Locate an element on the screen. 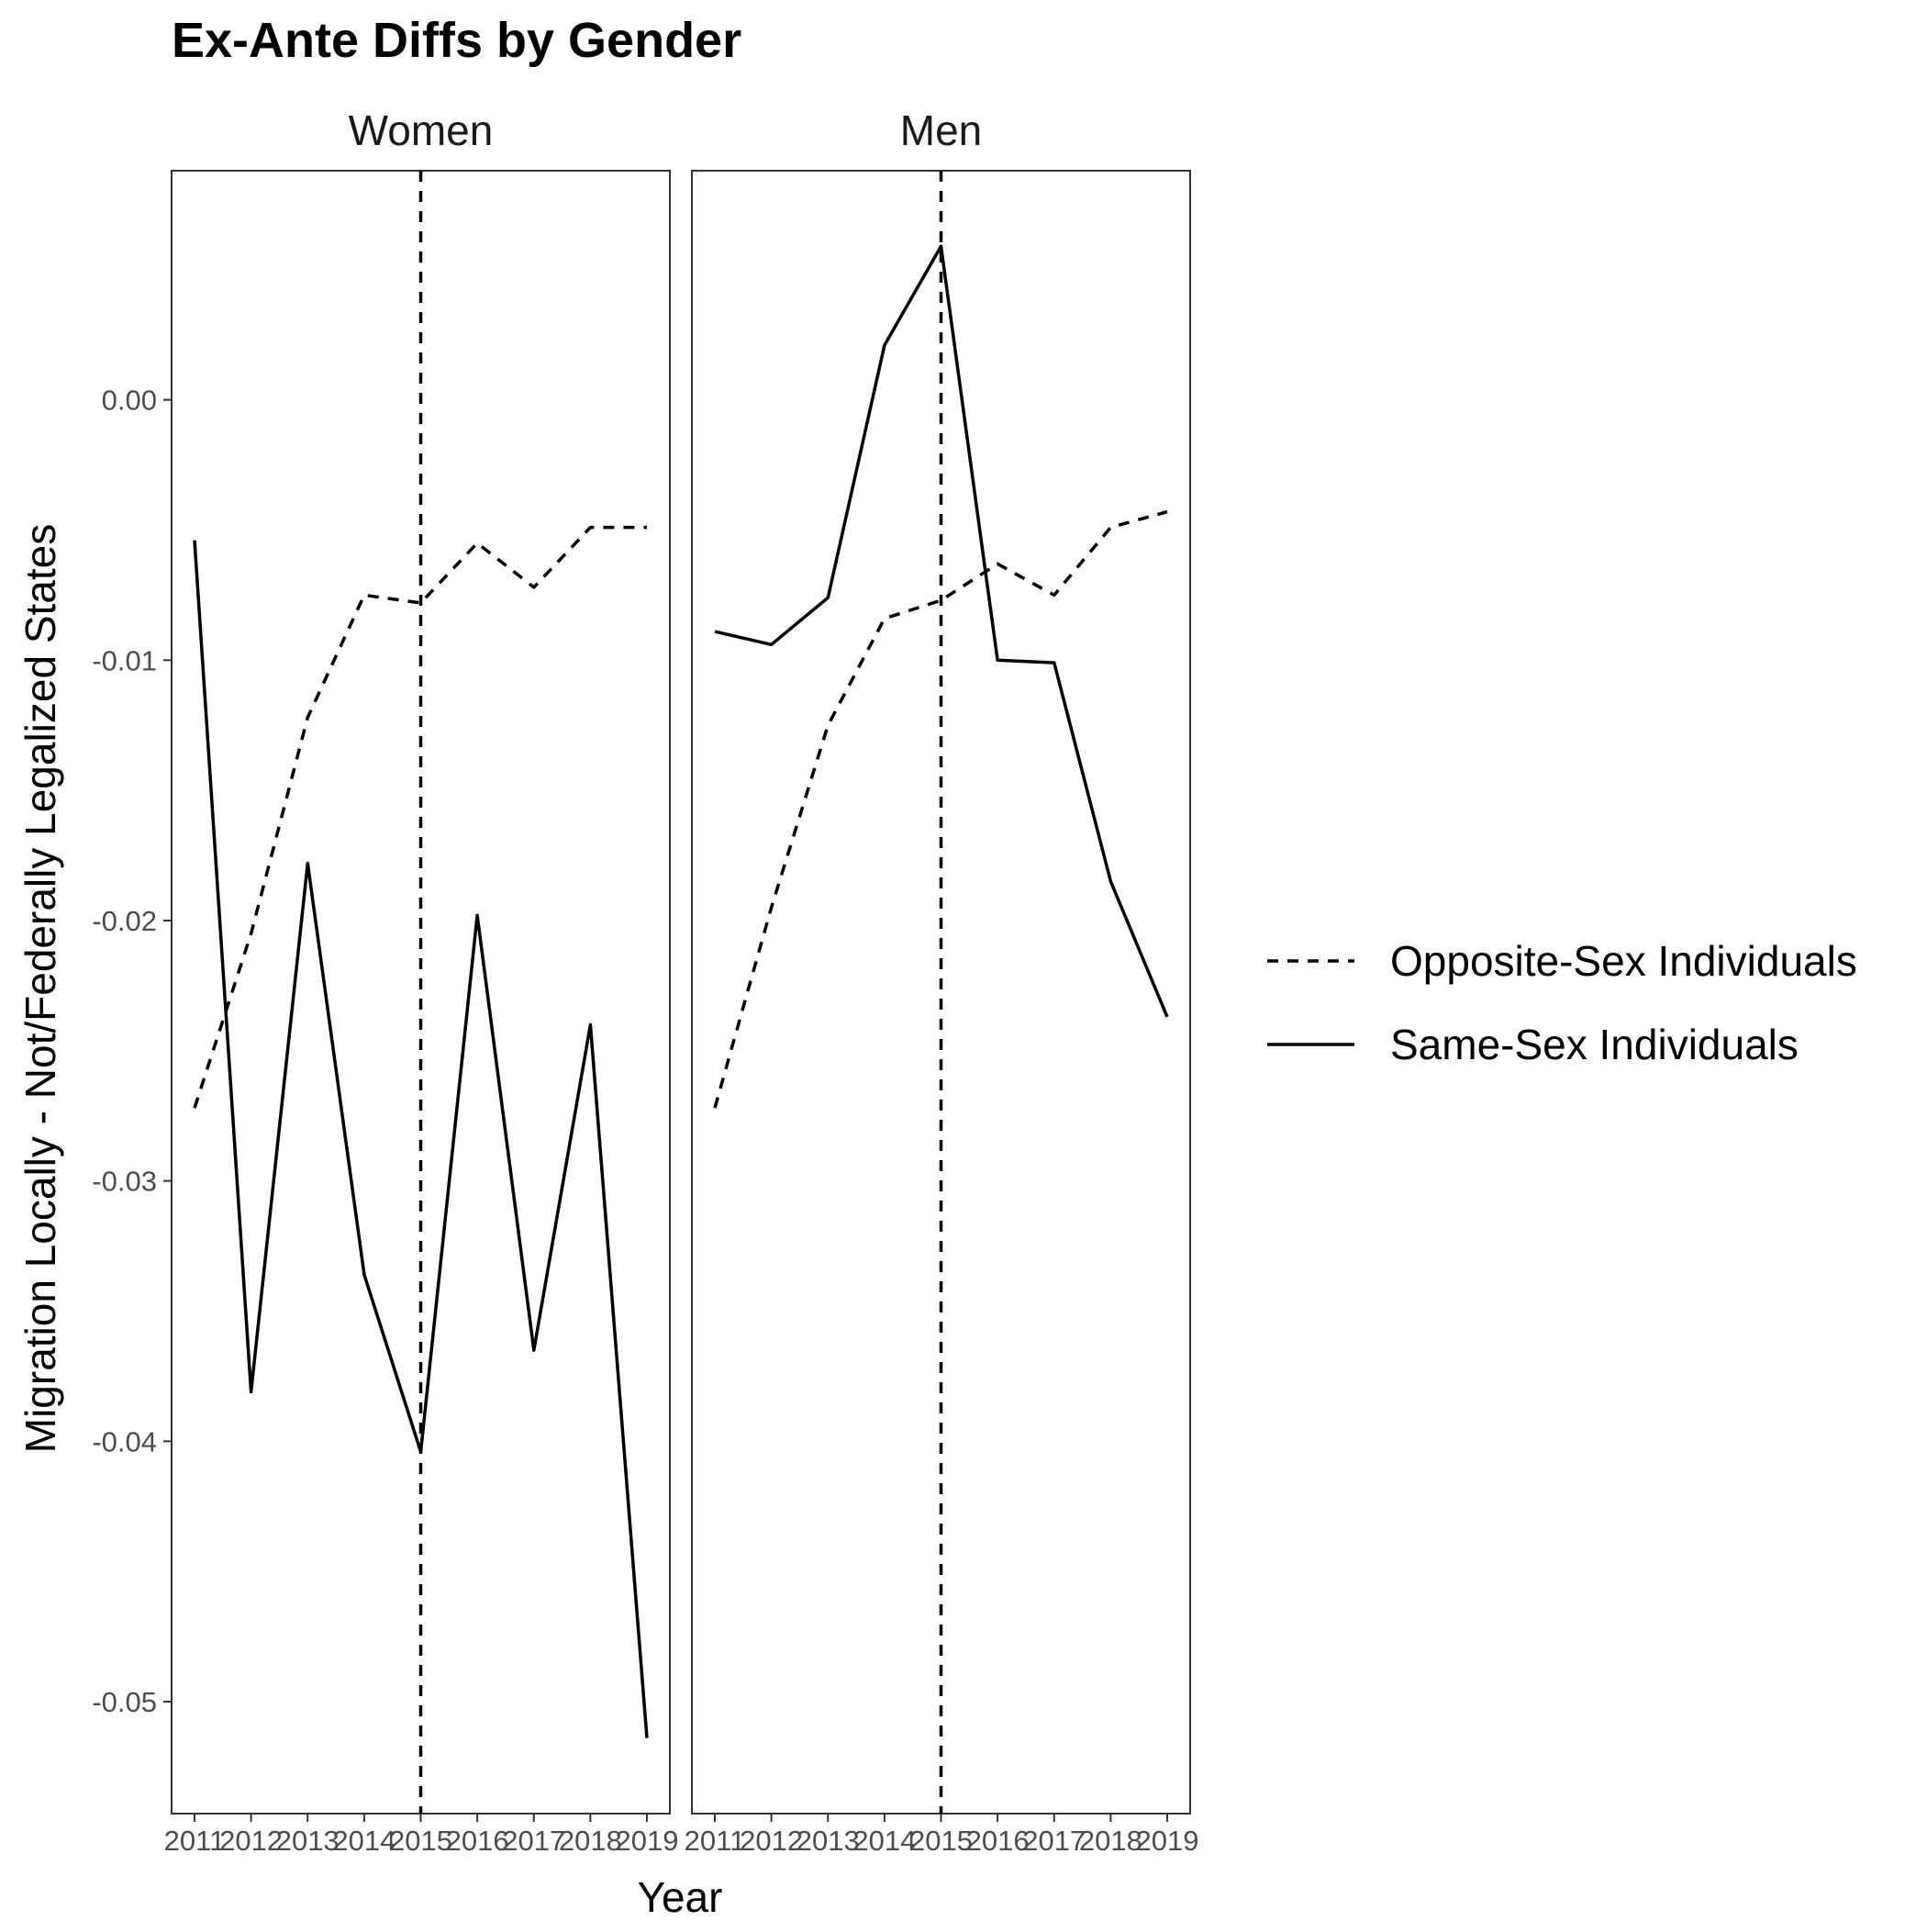  y-tick-label: -0.02 is located at coordinates (124, 921).